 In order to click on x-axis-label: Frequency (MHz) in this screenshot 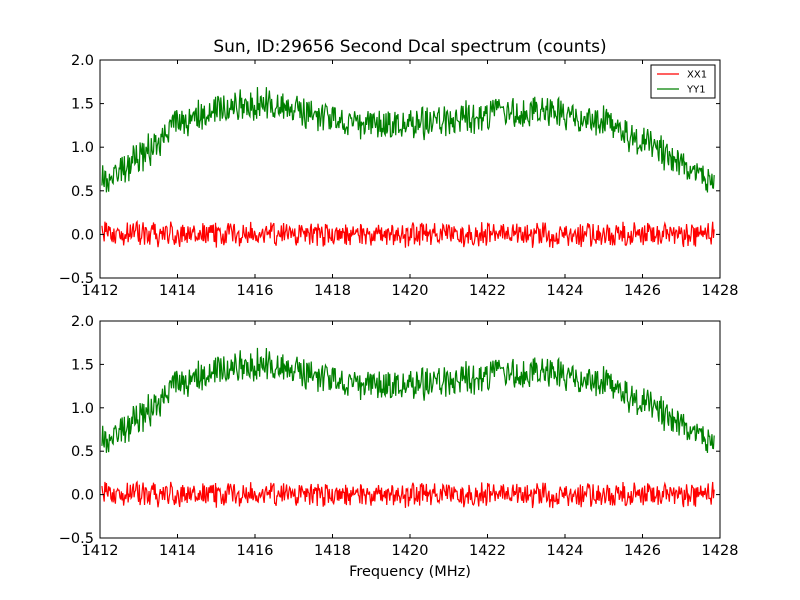, I will do `click(410, 572)`.